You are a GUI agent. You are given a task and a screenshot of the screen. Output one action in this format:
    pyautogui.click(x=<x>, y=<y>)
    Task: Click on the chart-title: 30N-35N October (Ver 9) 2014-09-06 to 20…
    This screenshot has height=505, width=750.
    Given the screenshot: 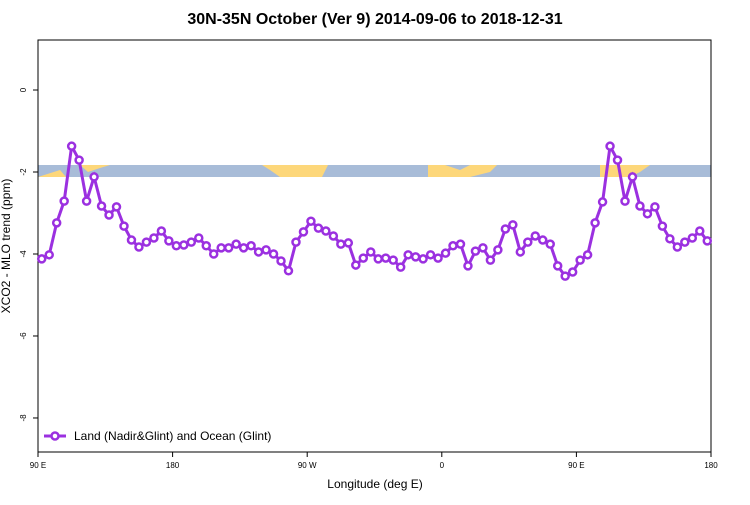 What is the action you would take?
    pyautogui.click(x=374, y=19)
    